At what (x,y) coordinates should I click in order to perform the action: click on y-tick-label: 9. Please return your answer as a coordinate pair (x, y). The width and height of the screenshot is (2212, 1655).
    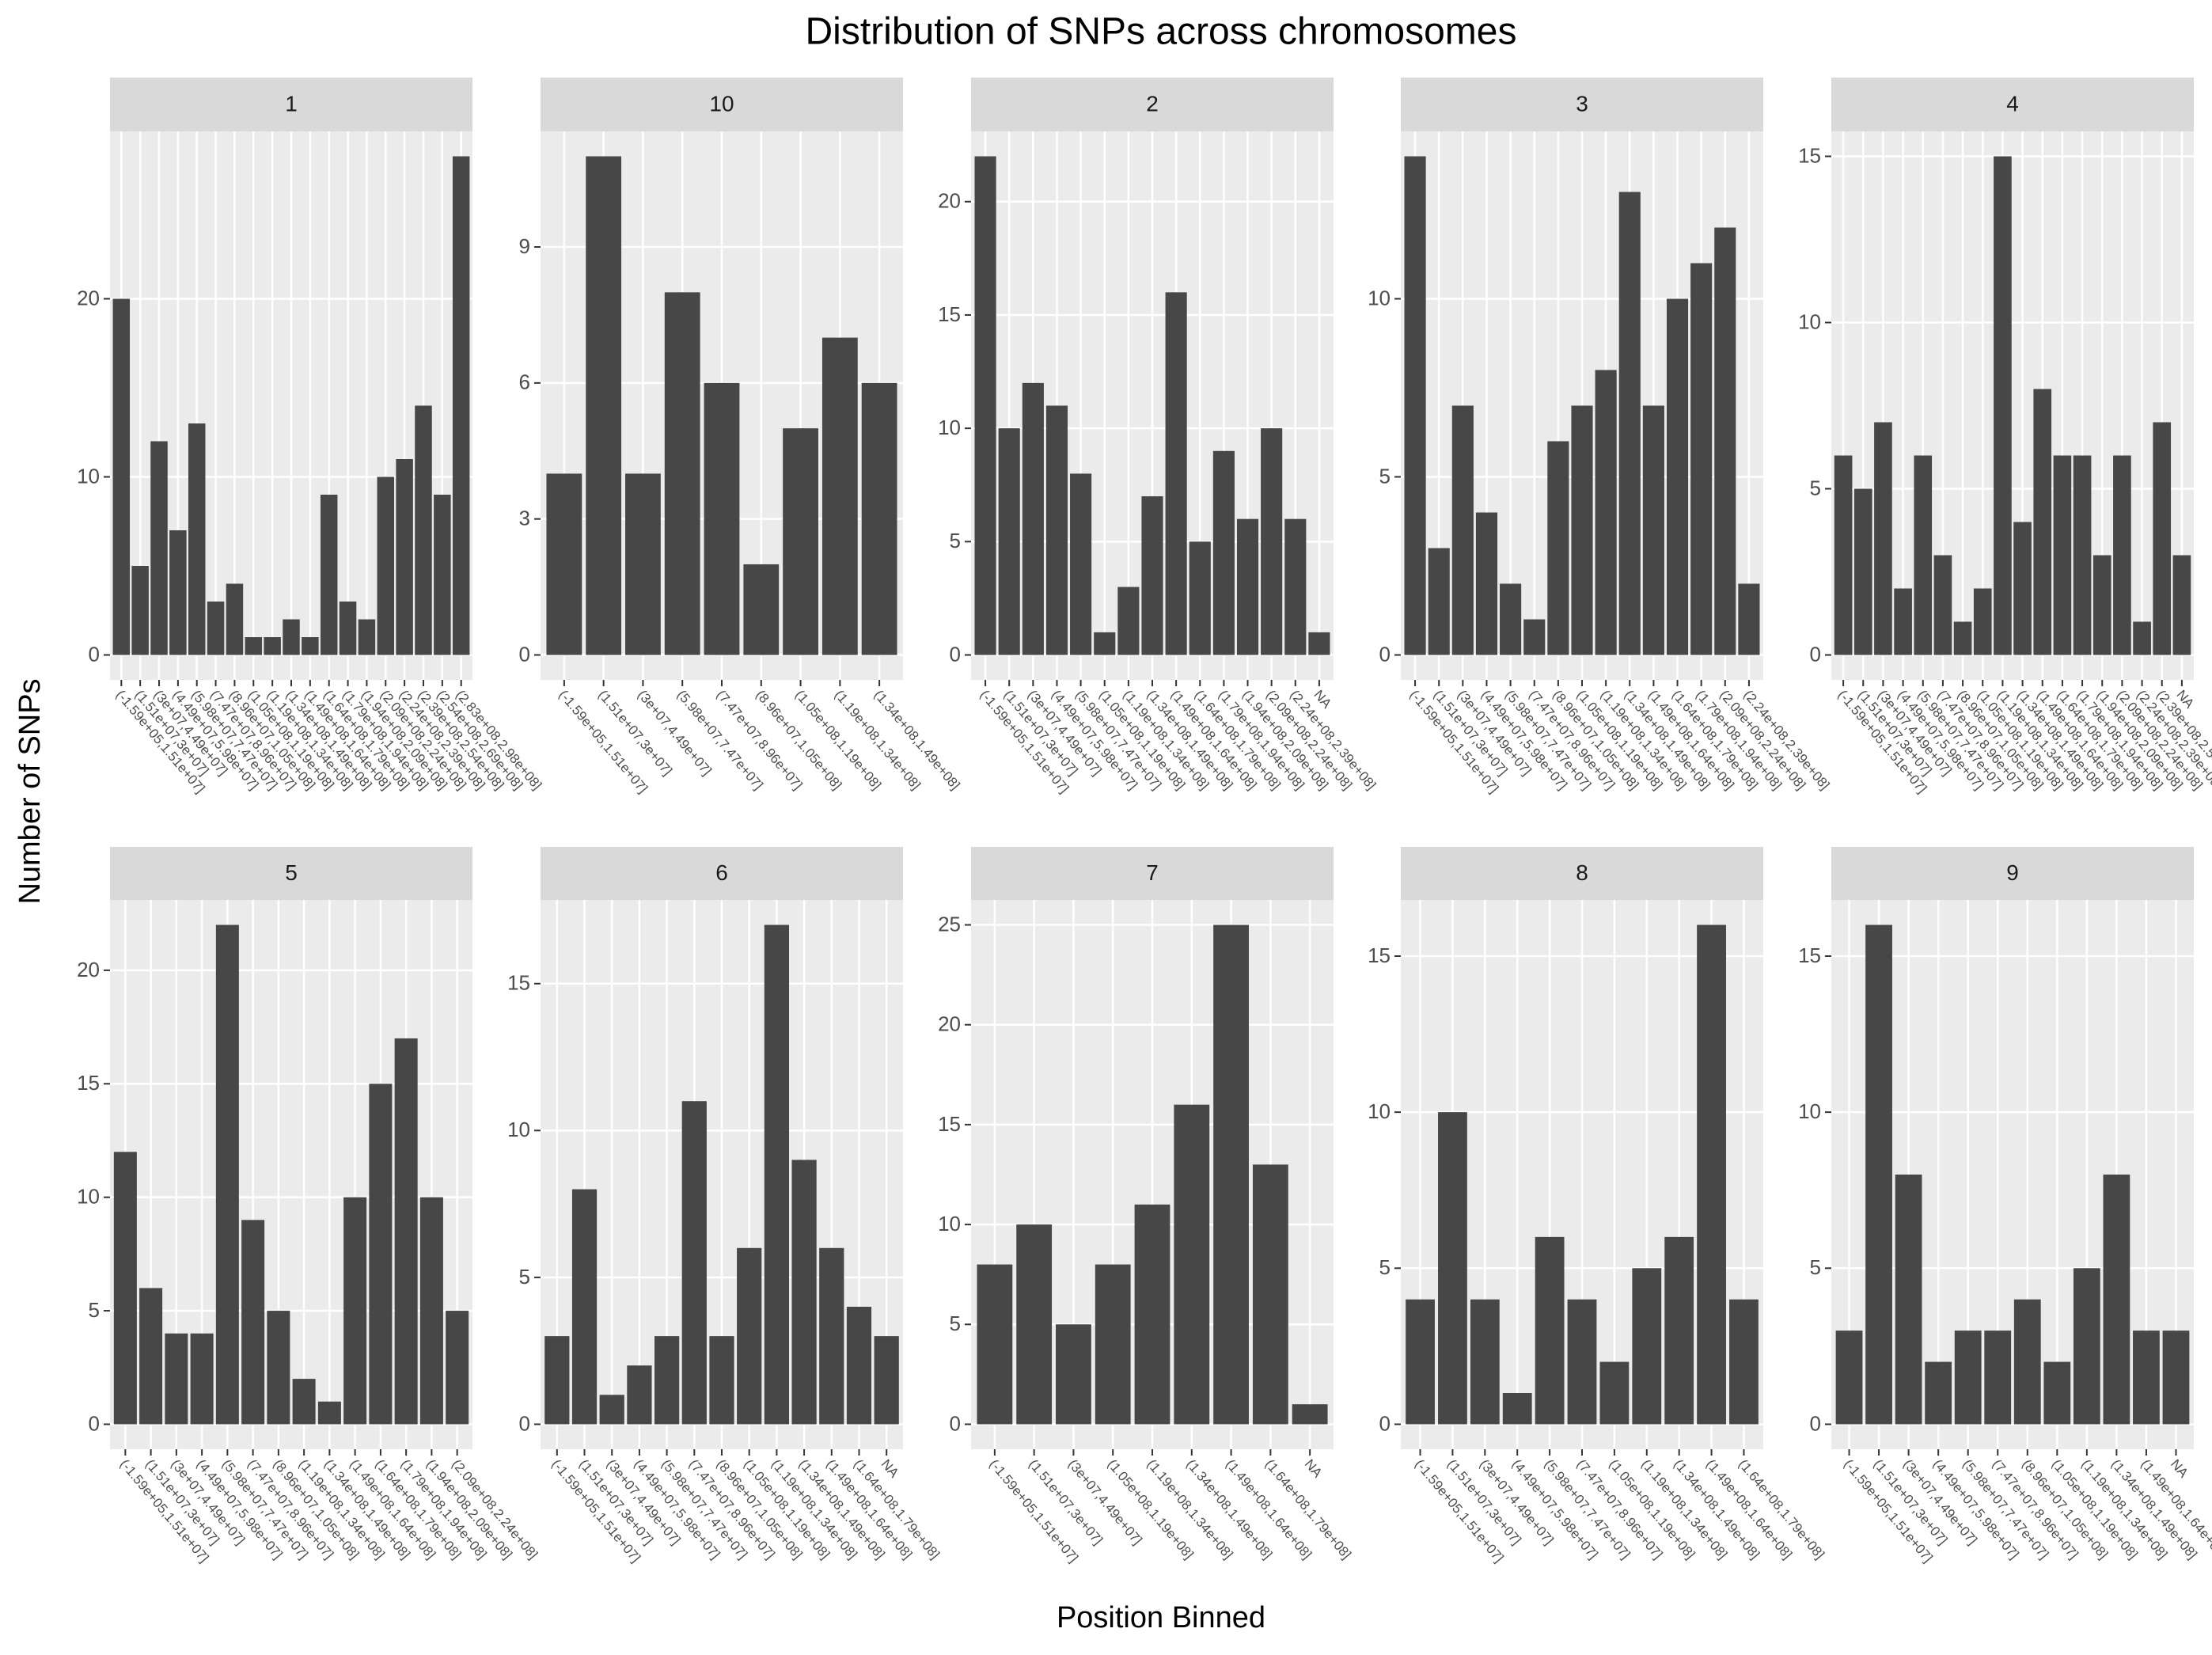
    Looking at the image, I should click on (524, 246).